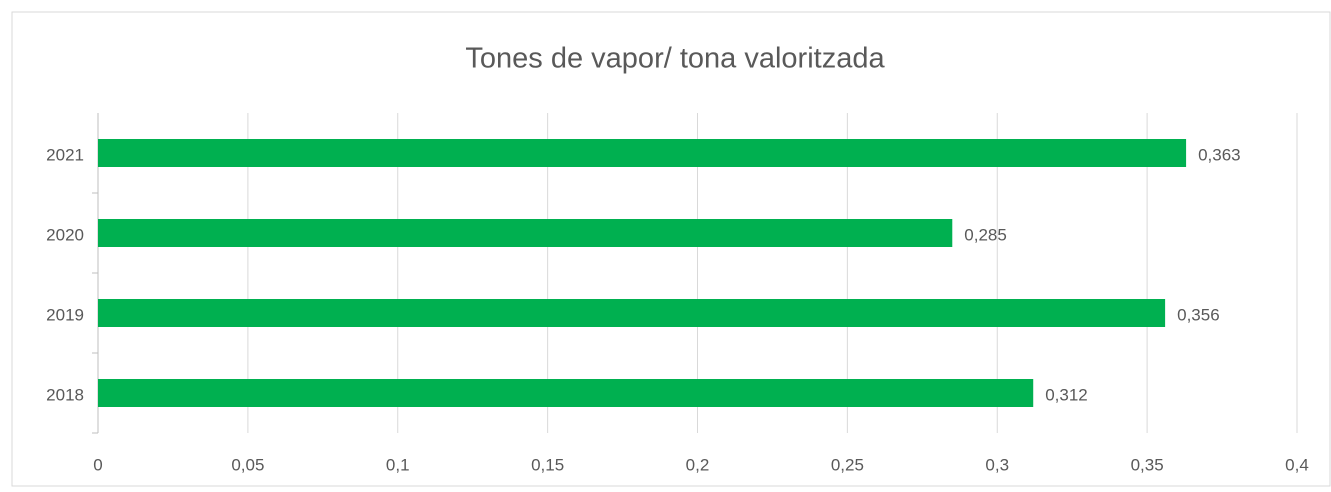 The image size is (1331, 492). I want to click on chart-title: Tones de vapor/ tona valoritzada, so click(675, 59).